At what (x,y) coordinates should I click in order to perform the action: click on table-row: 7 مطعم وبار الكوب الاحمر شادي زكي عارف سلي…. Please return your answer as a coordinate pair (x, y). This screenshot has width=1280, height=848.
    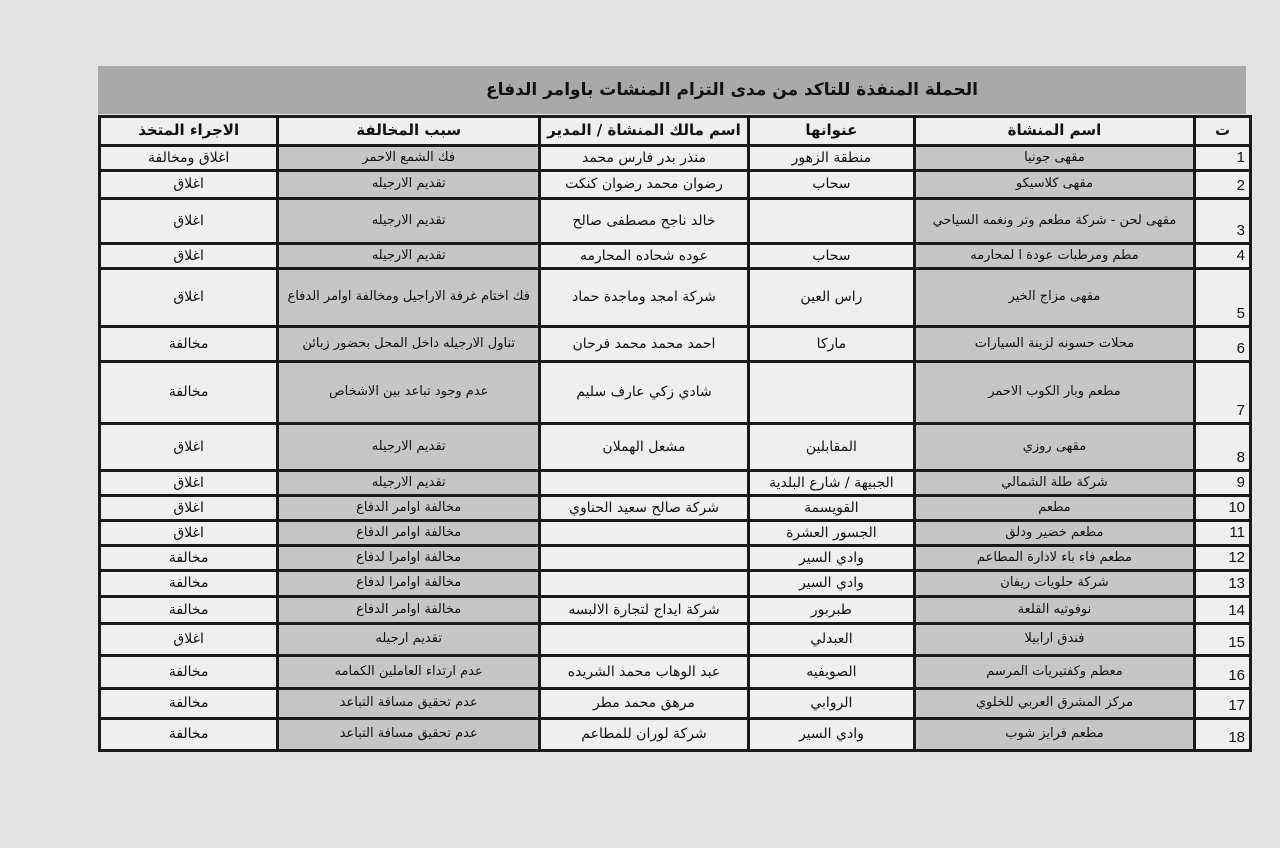
    Looking at the image, I should click on (675, 392).